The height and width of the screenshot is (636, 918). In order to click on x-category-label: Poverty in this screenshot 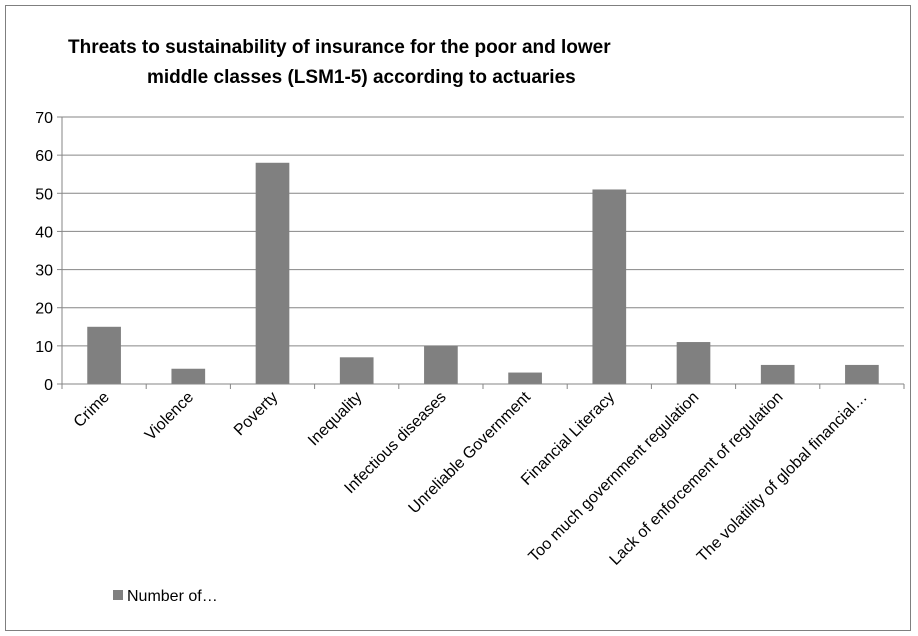, I will do `click(256, 414)`.